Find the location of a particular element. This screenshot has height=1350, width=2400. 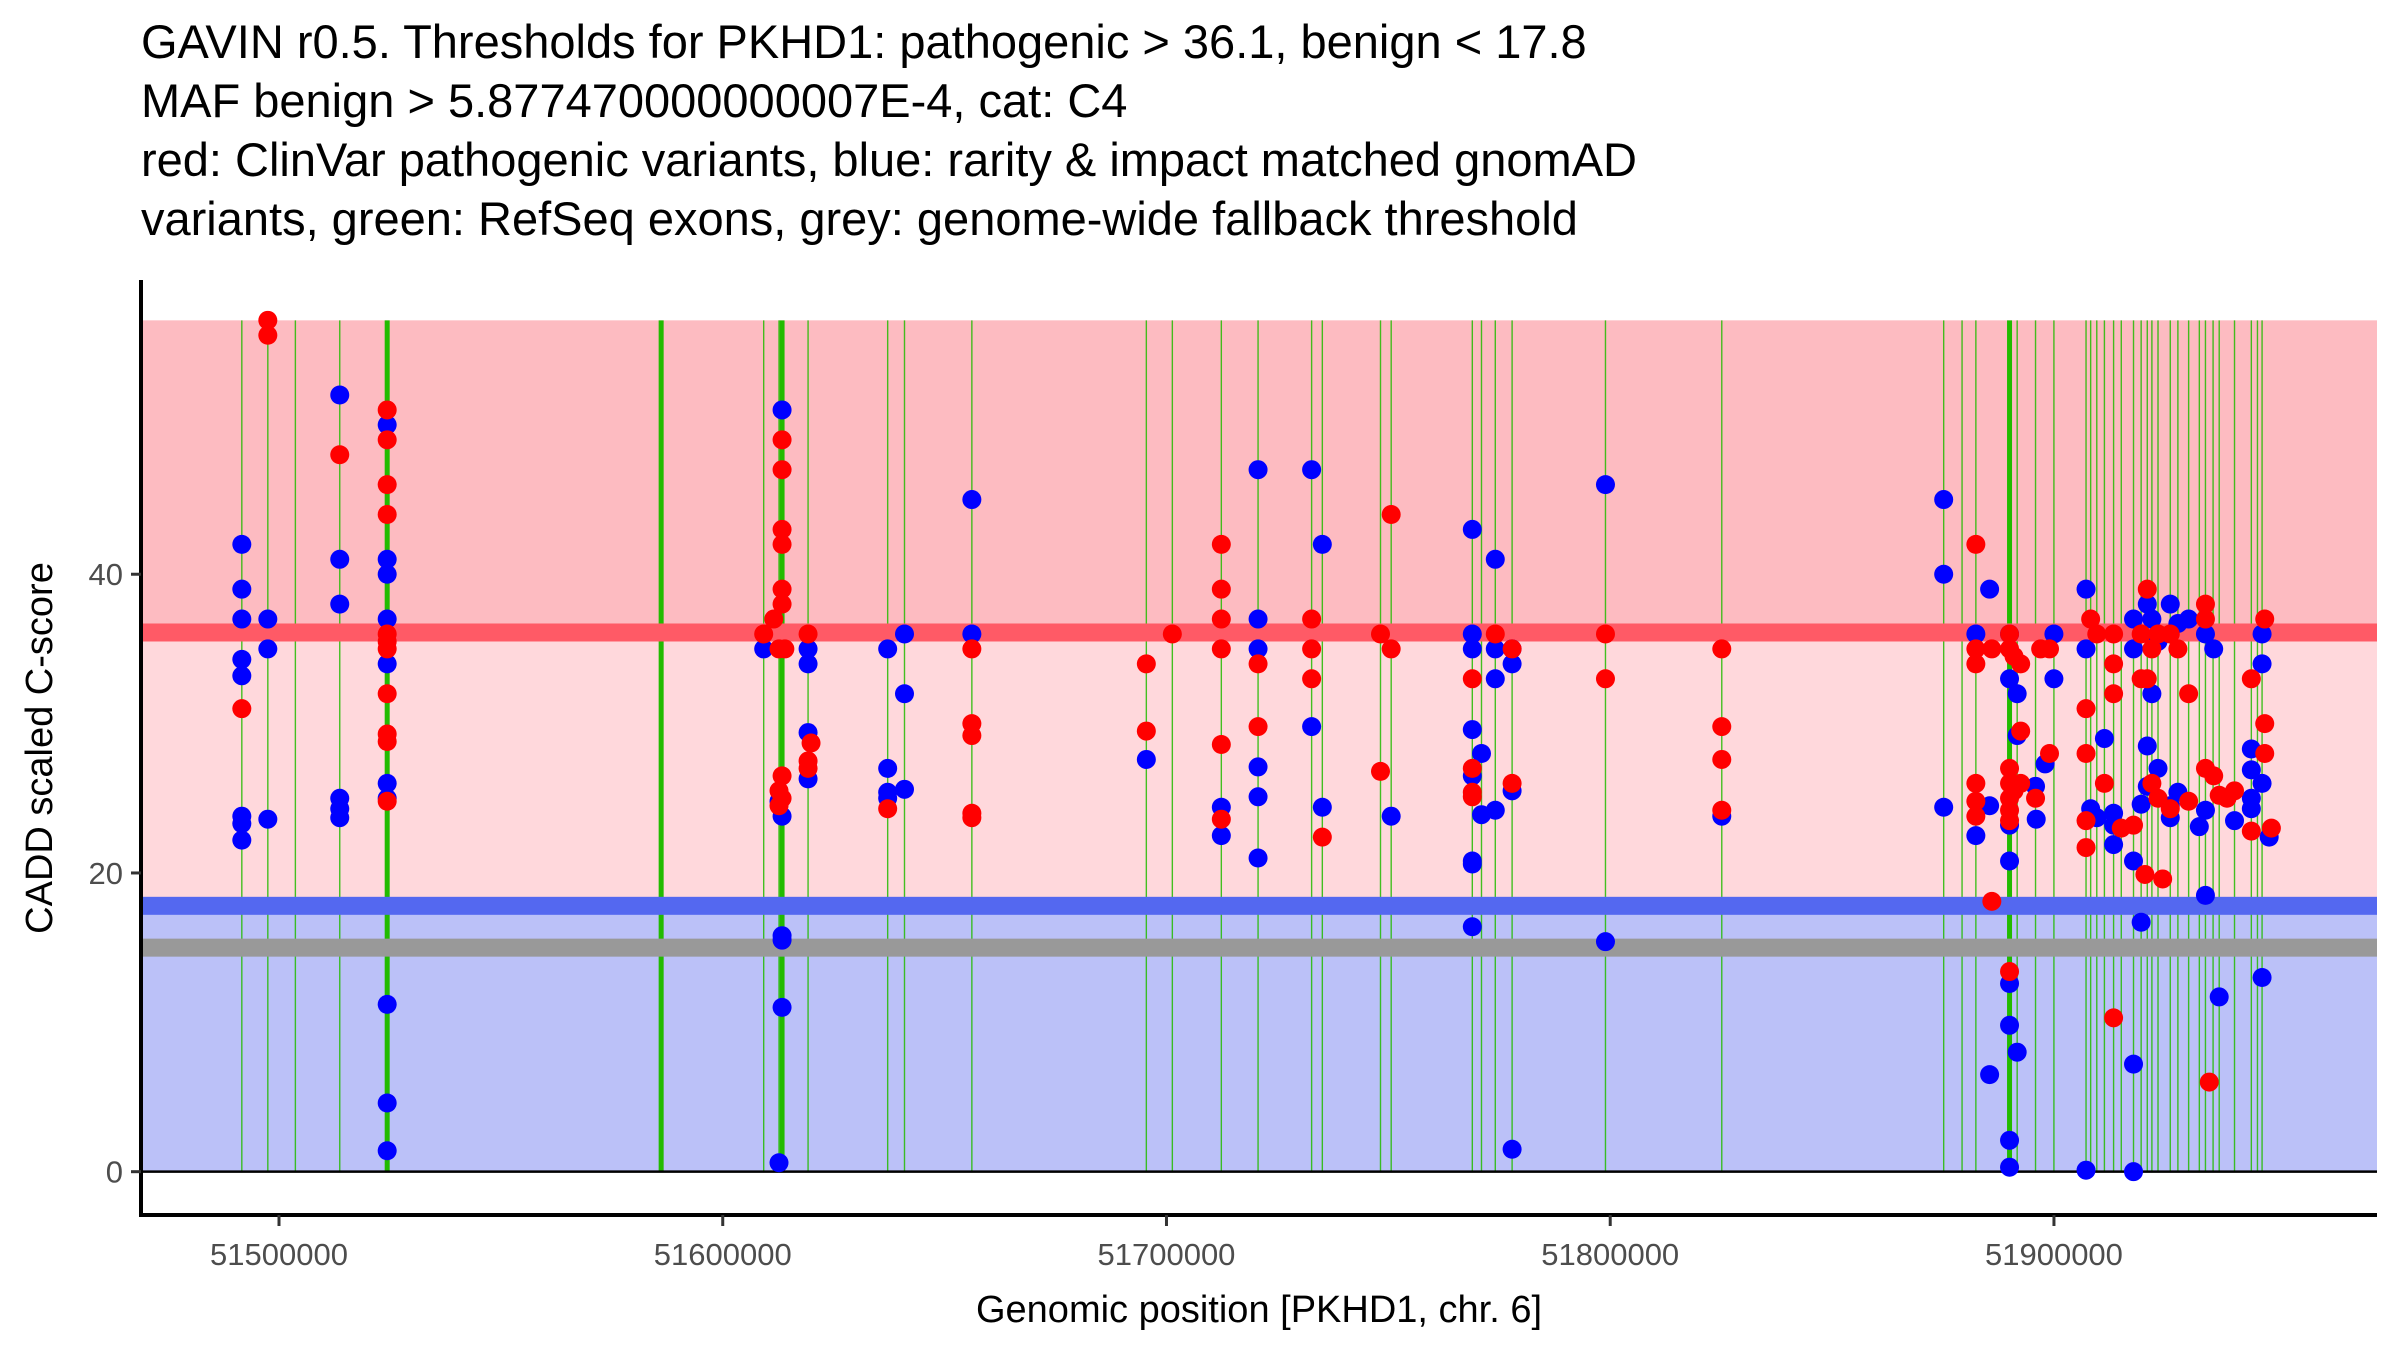

pathogenic-threshold-line is located at coordinates (1260, 632).